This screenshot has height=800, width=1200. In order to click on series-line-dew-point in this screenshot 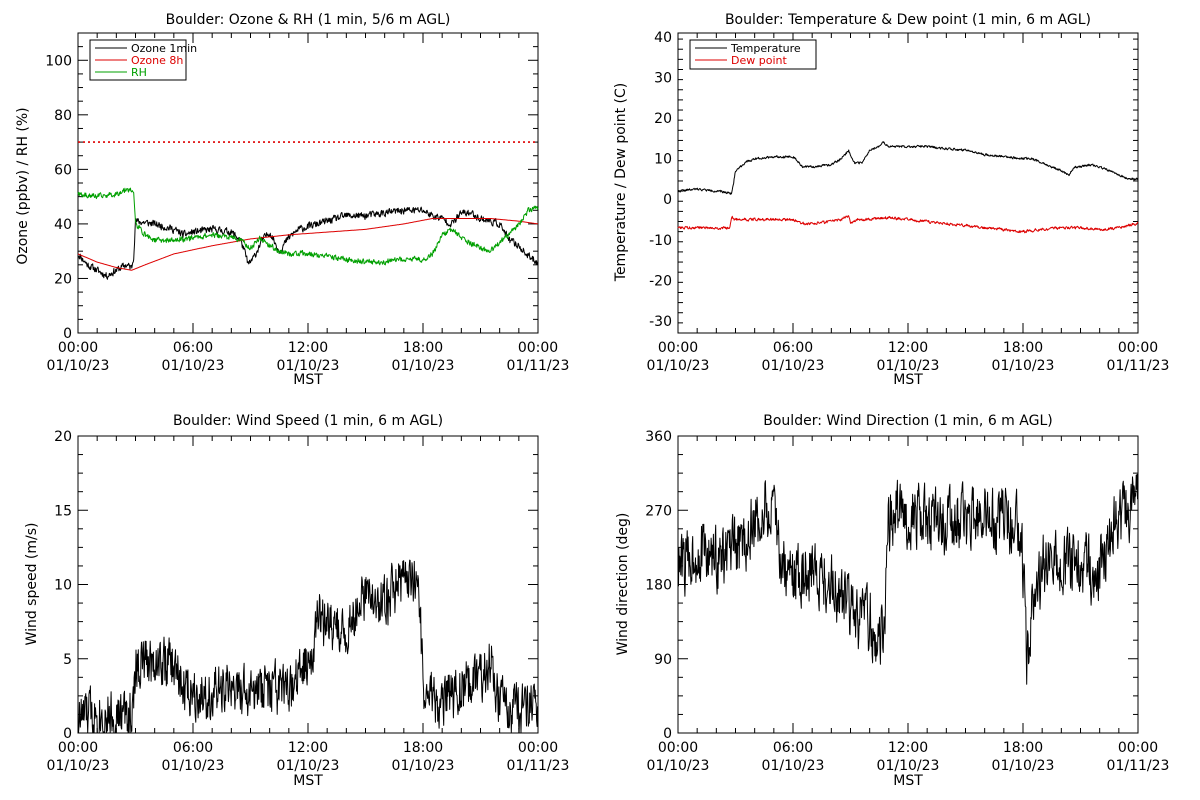, I will do `click(908, 224)`.